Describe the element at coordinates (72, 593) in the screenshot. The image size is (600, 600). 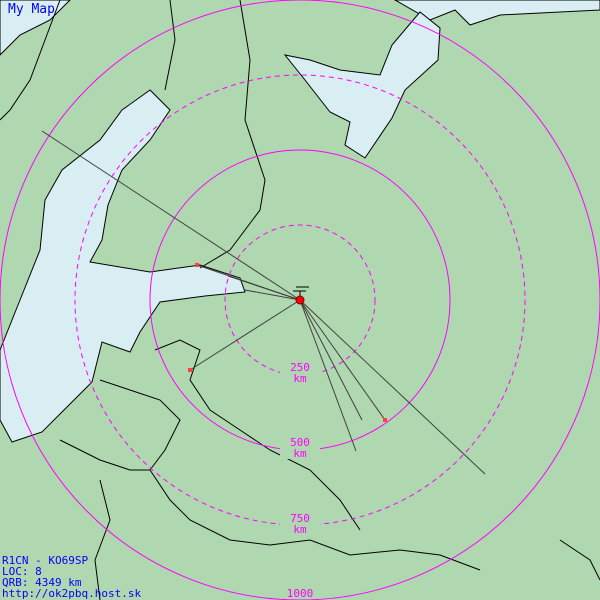
I see `website-link: http://ok2pbq.host.sk` at that location.